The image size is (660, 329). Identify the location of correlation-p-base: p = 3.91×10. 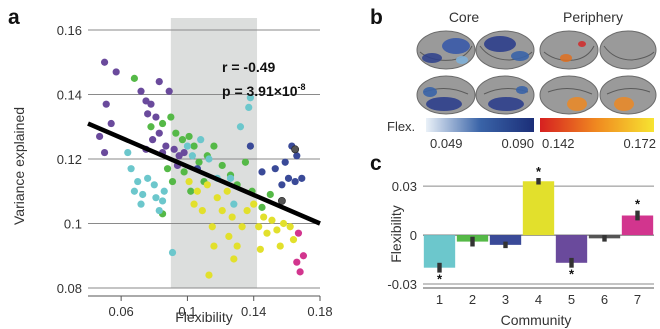
(260, 91).